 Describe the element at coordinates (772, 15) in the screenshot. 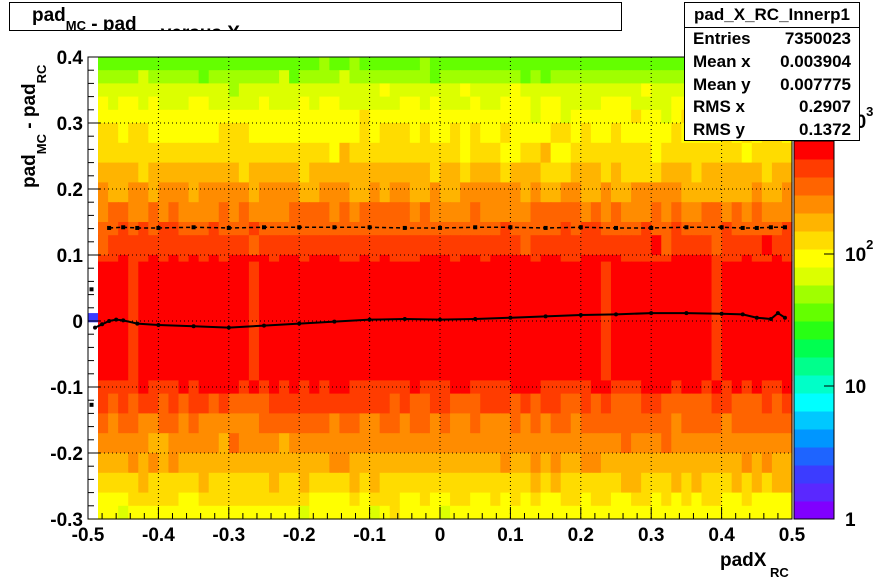

I see `stats-histogram-name: pad_X_RC_Innerp1` at that location.